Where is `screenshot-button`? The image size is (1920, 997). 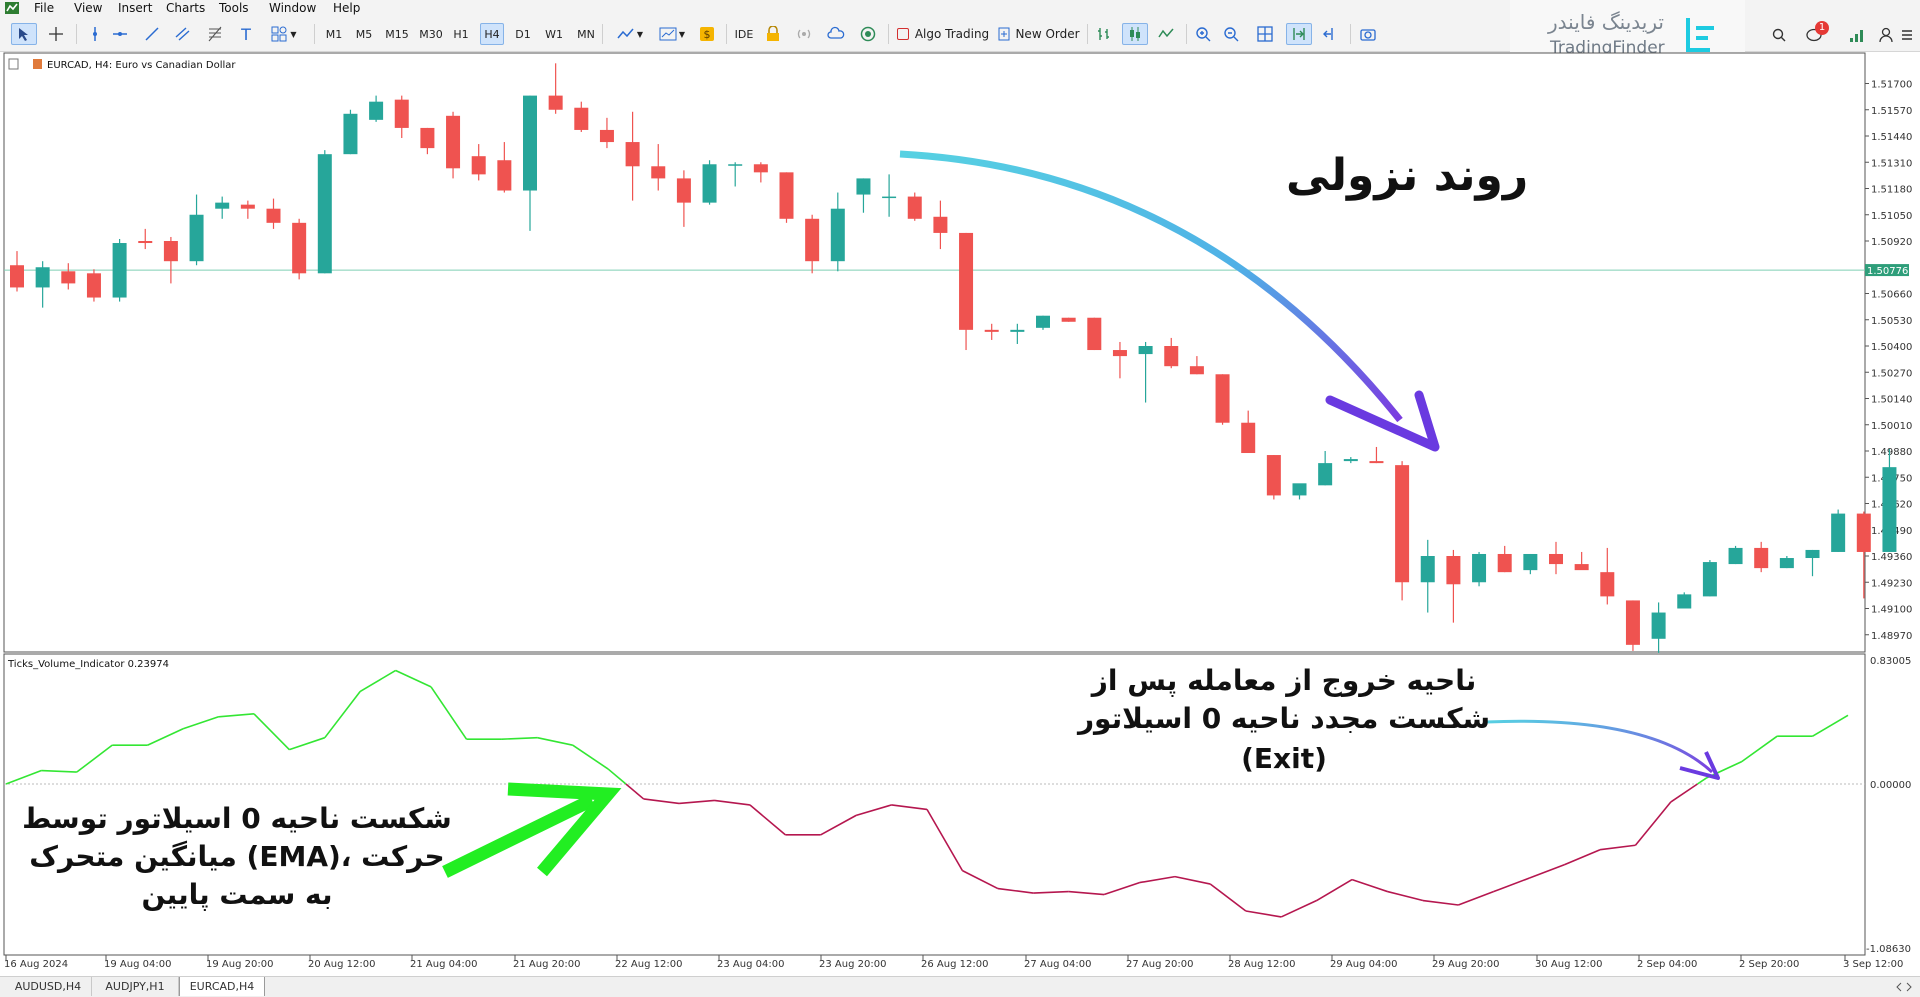
screenshot-button is located at coordinates (1368, 34).